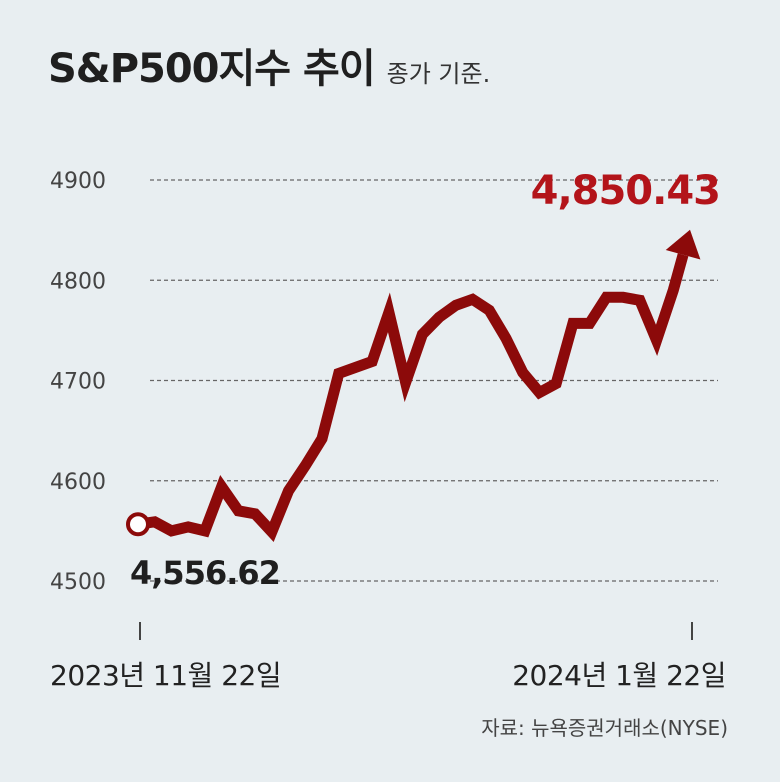  Describe the element at coordinates (166, 675) in the screenshot. I see `x-label-start: 2023년 11월 22일` at that location.